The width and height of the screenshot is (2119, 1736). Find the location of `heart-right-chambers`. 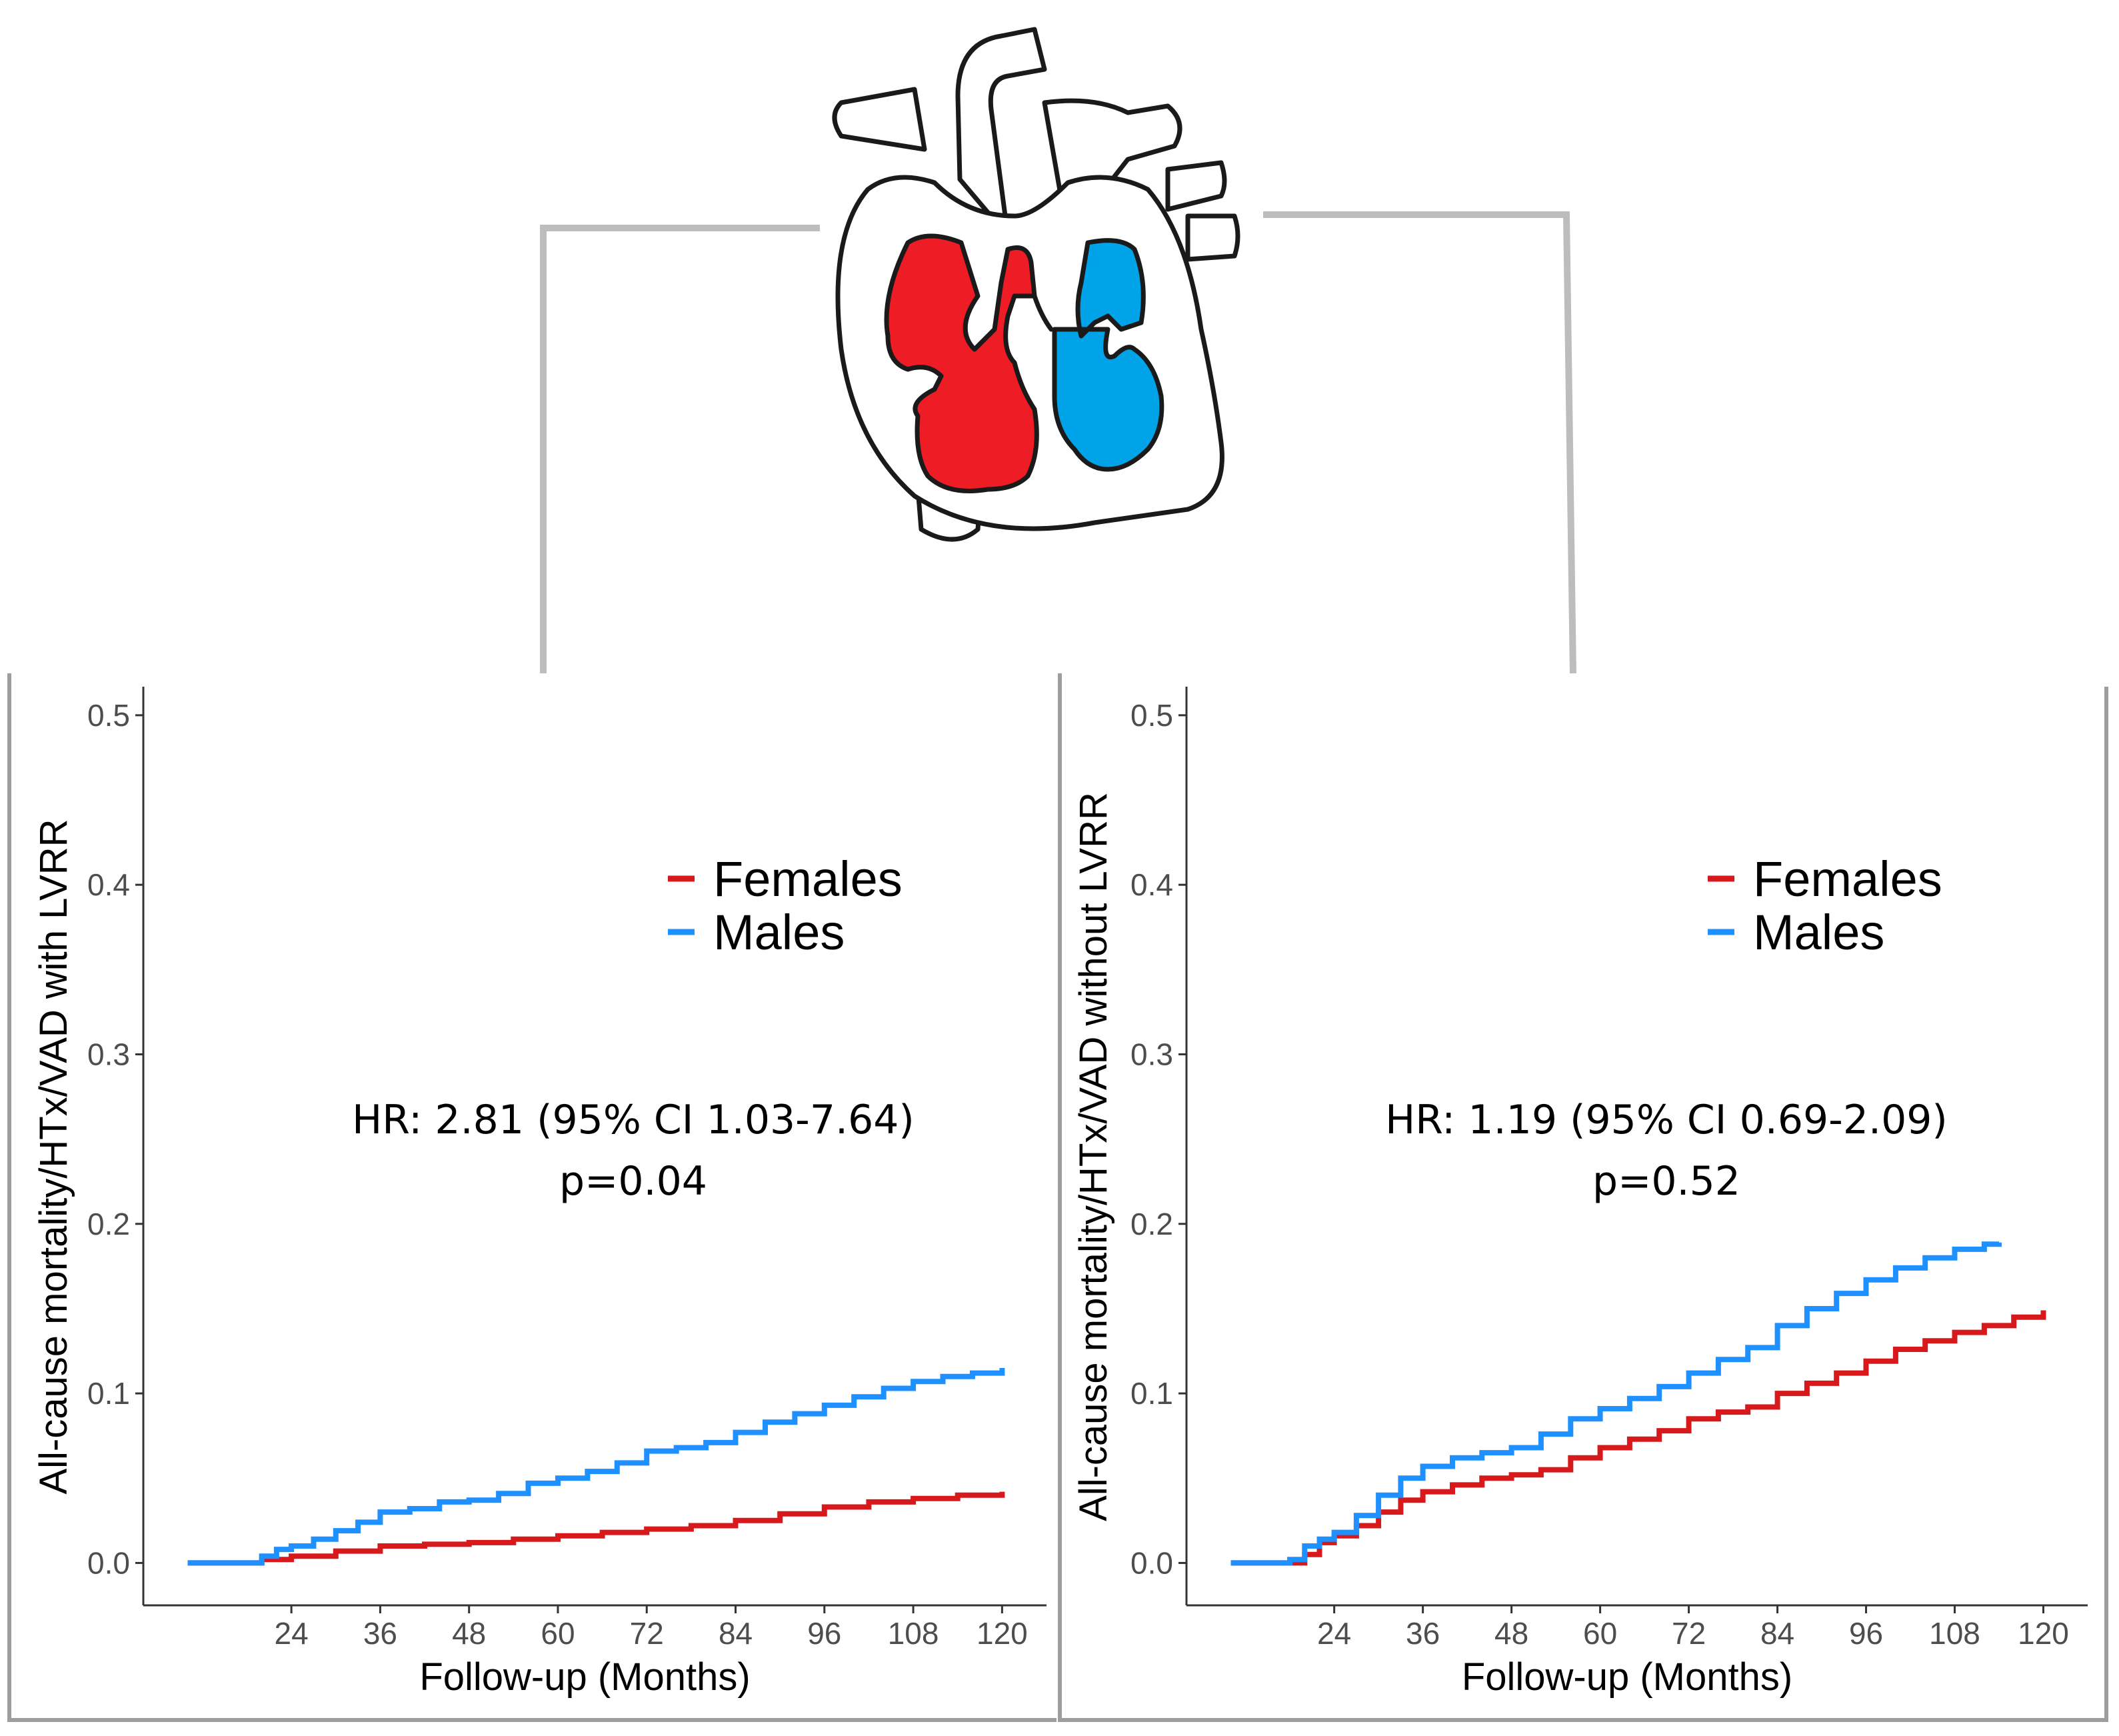

heart-right-chambers is located at coordinates (961, 363).